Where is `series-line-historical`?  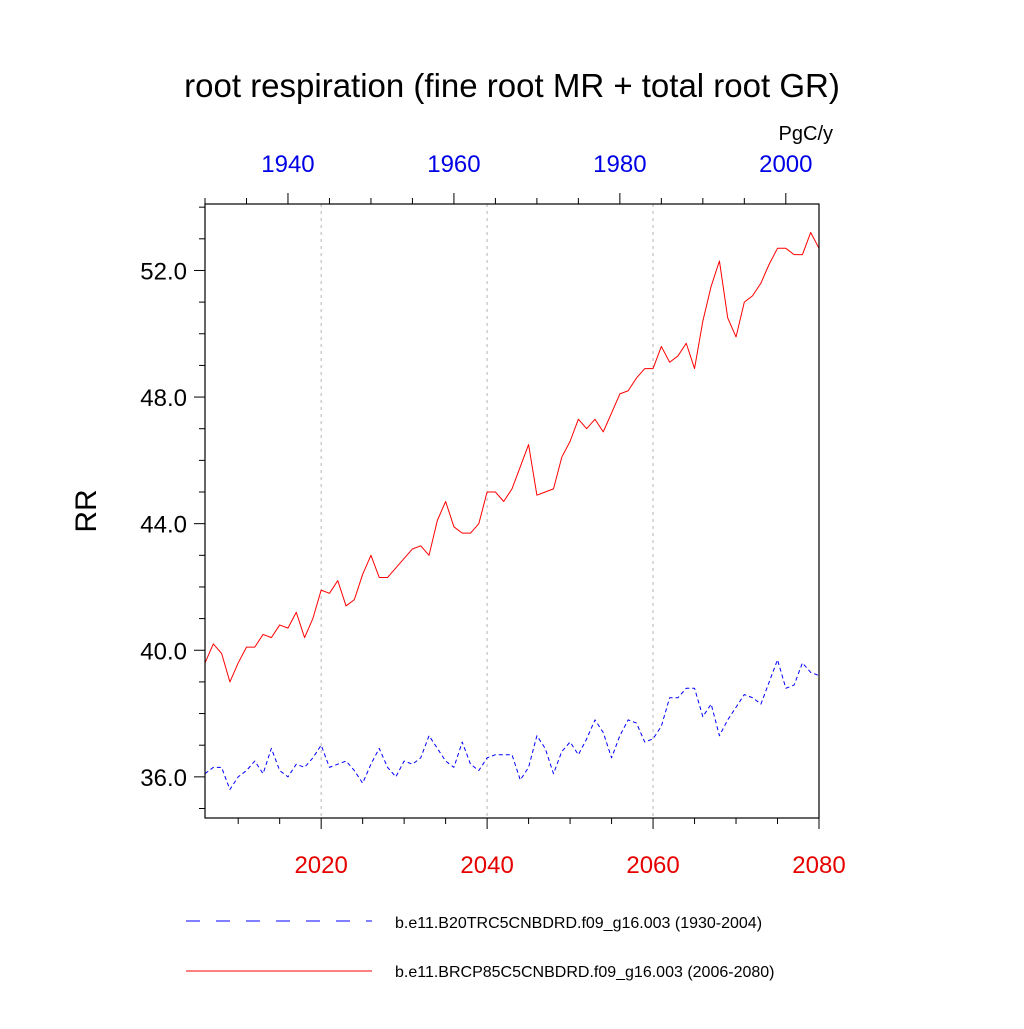
series-line-historical is located at coordinates (512, 725).